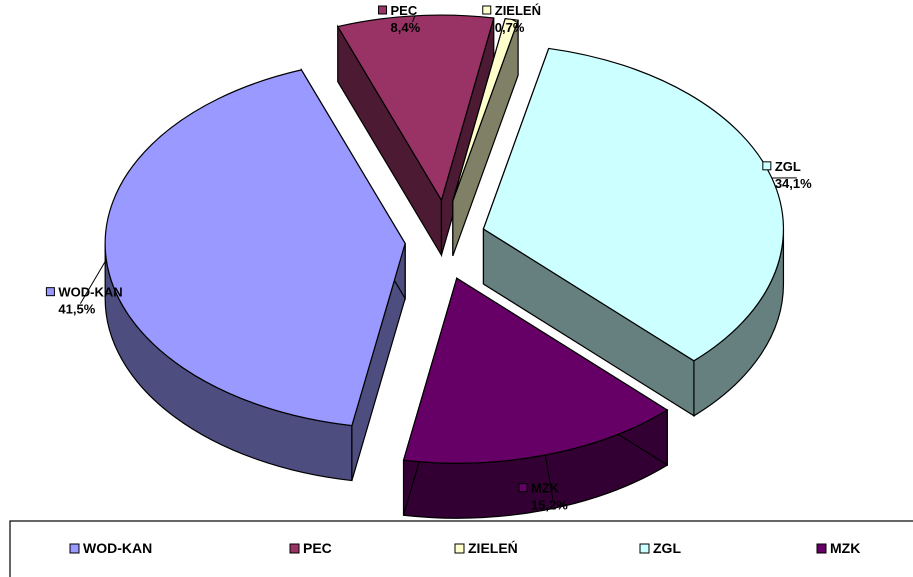  What do you see at coordinates (644, 548) in the screenshot?
I see `legend-swatch-zgl` at bounding box center [644, 548].